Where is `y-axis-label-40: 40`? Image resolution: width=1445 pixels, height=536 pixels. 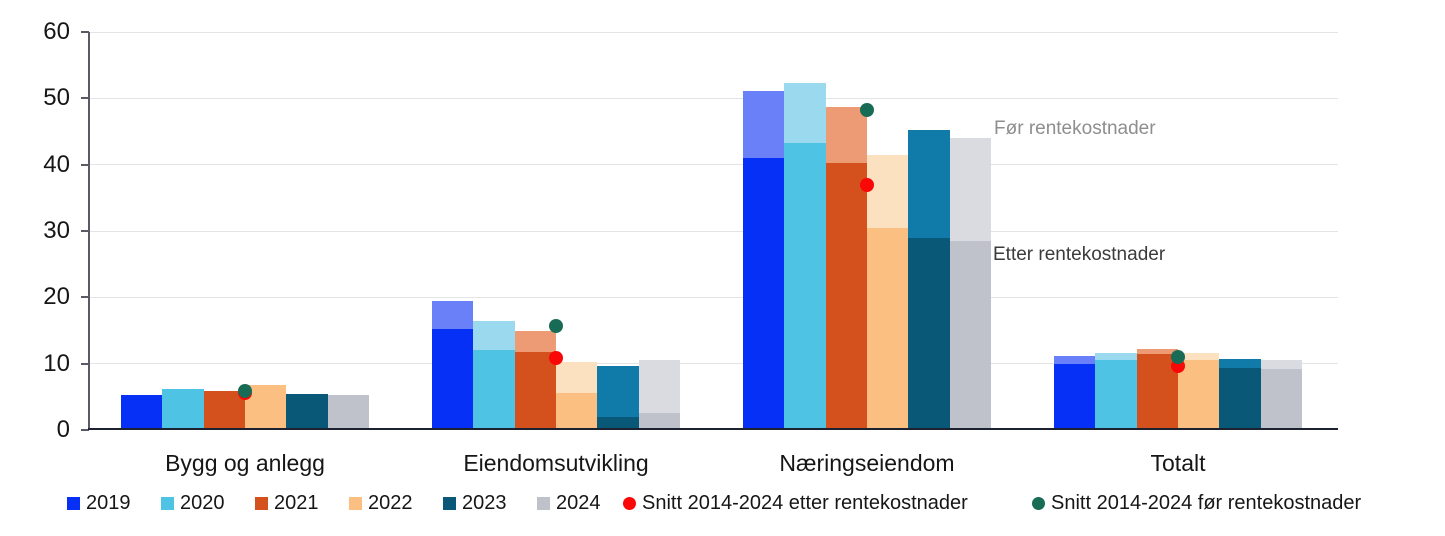
y-axis-label-40: 40 is located at coordinates (56, 164).